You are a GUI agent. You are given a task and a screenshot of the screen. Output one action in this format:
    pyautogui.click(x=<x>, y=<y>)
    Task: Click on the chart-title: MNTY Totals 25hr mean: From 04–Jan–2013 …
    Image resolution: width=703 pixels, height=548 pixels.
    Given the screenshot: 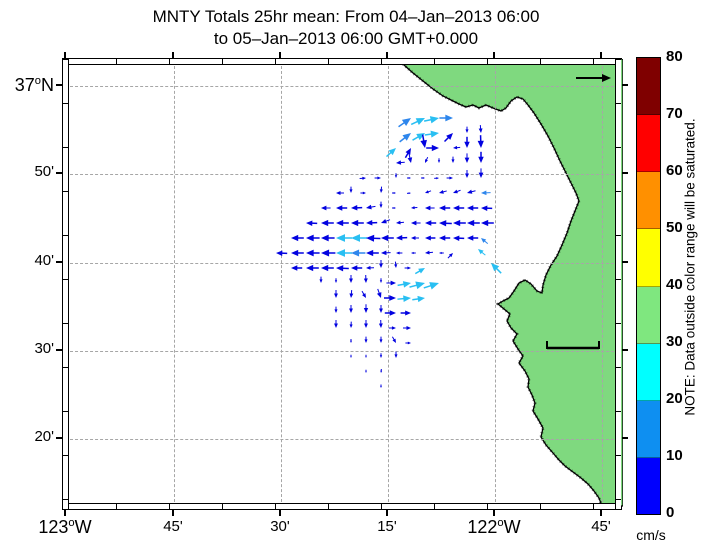 What is the action you would take?
    pyautogui.click(x=346, y=28)
    